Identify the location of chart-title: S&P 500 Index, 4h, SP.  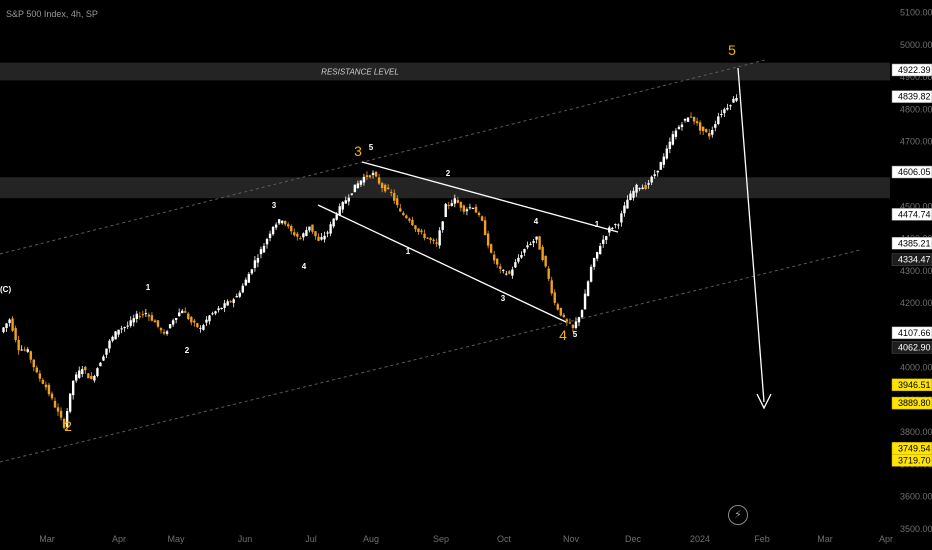
(52, 14).